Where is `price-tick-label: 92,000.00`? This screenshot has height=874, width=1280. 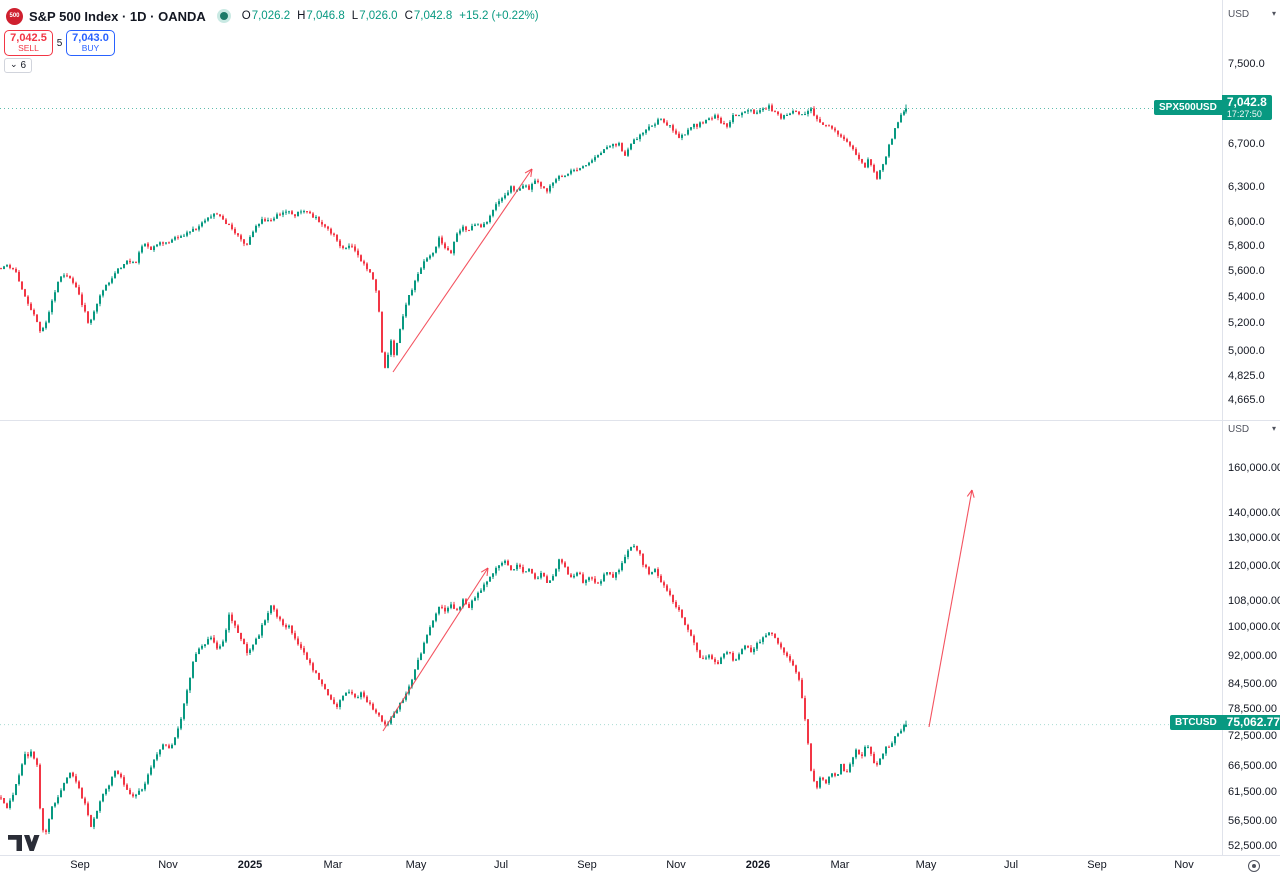 price-tick-label: 92,000.00 is located at coordinates (1252, 655).